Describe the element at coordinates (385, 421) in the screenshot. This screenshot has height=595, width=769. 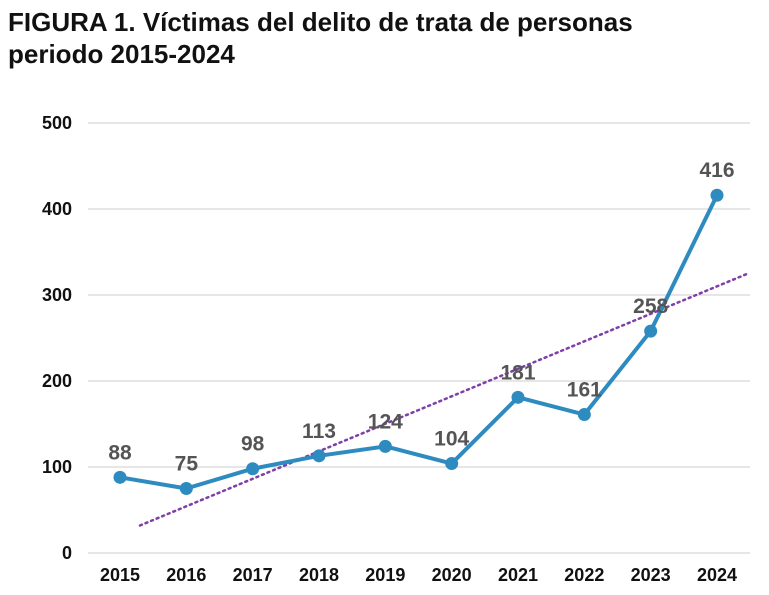
I see `data-label-2019: 124` at that location.